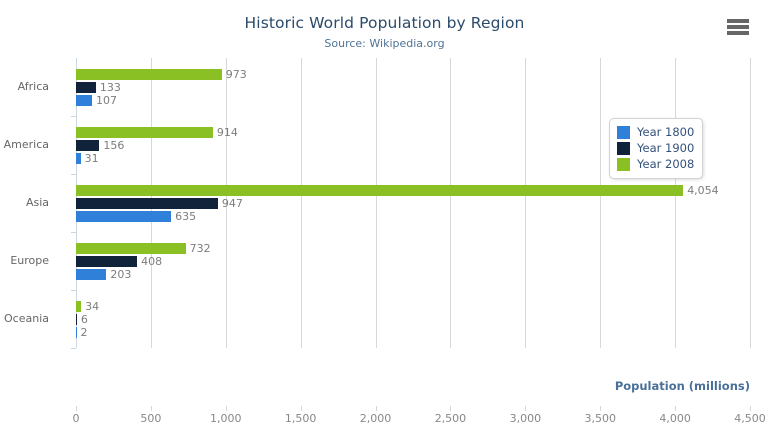 This screenshot has width=769, height=425. What do you see at coordinates (76, 418) in the screenshot?
I see `x-tick-label: 0` at bounding box center [76, 418].